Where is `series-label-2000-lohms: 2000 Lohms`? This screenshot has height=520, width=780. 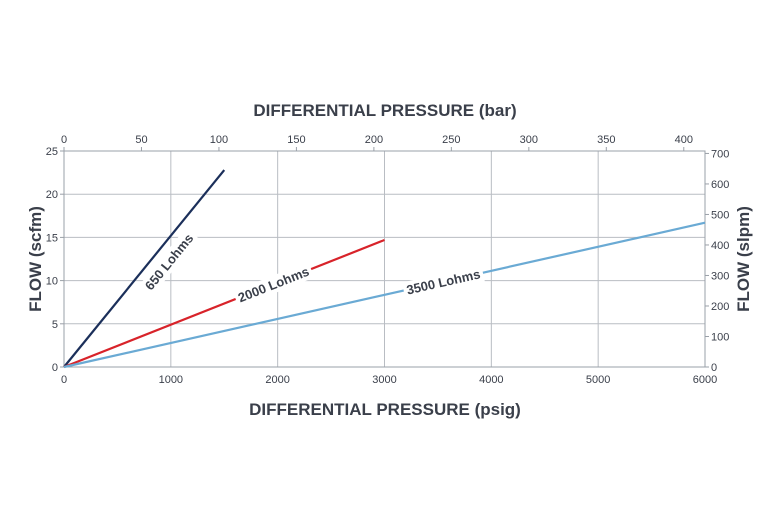 series-label-2000-lohms: 2000 Lohms is located at coordinates (273, 285).